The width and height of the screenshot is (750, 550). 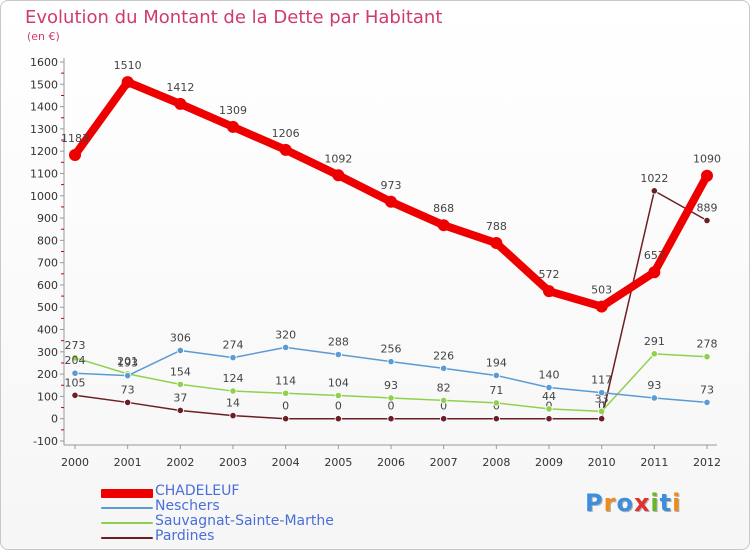 I want to click on data-label-0: 973, so click(x=391, y=185).